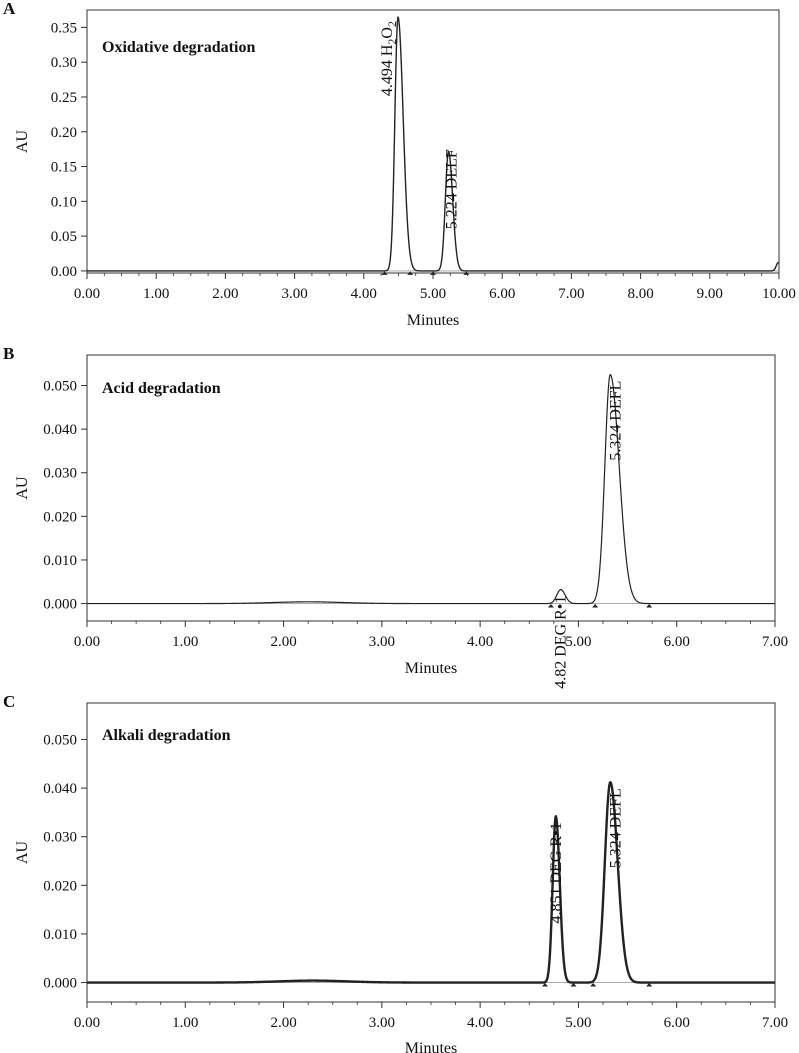 Image resolution: width=799 pixels, height=1053 pixels. I want to click on y-tick-label: 0.30, so click(64, 63).